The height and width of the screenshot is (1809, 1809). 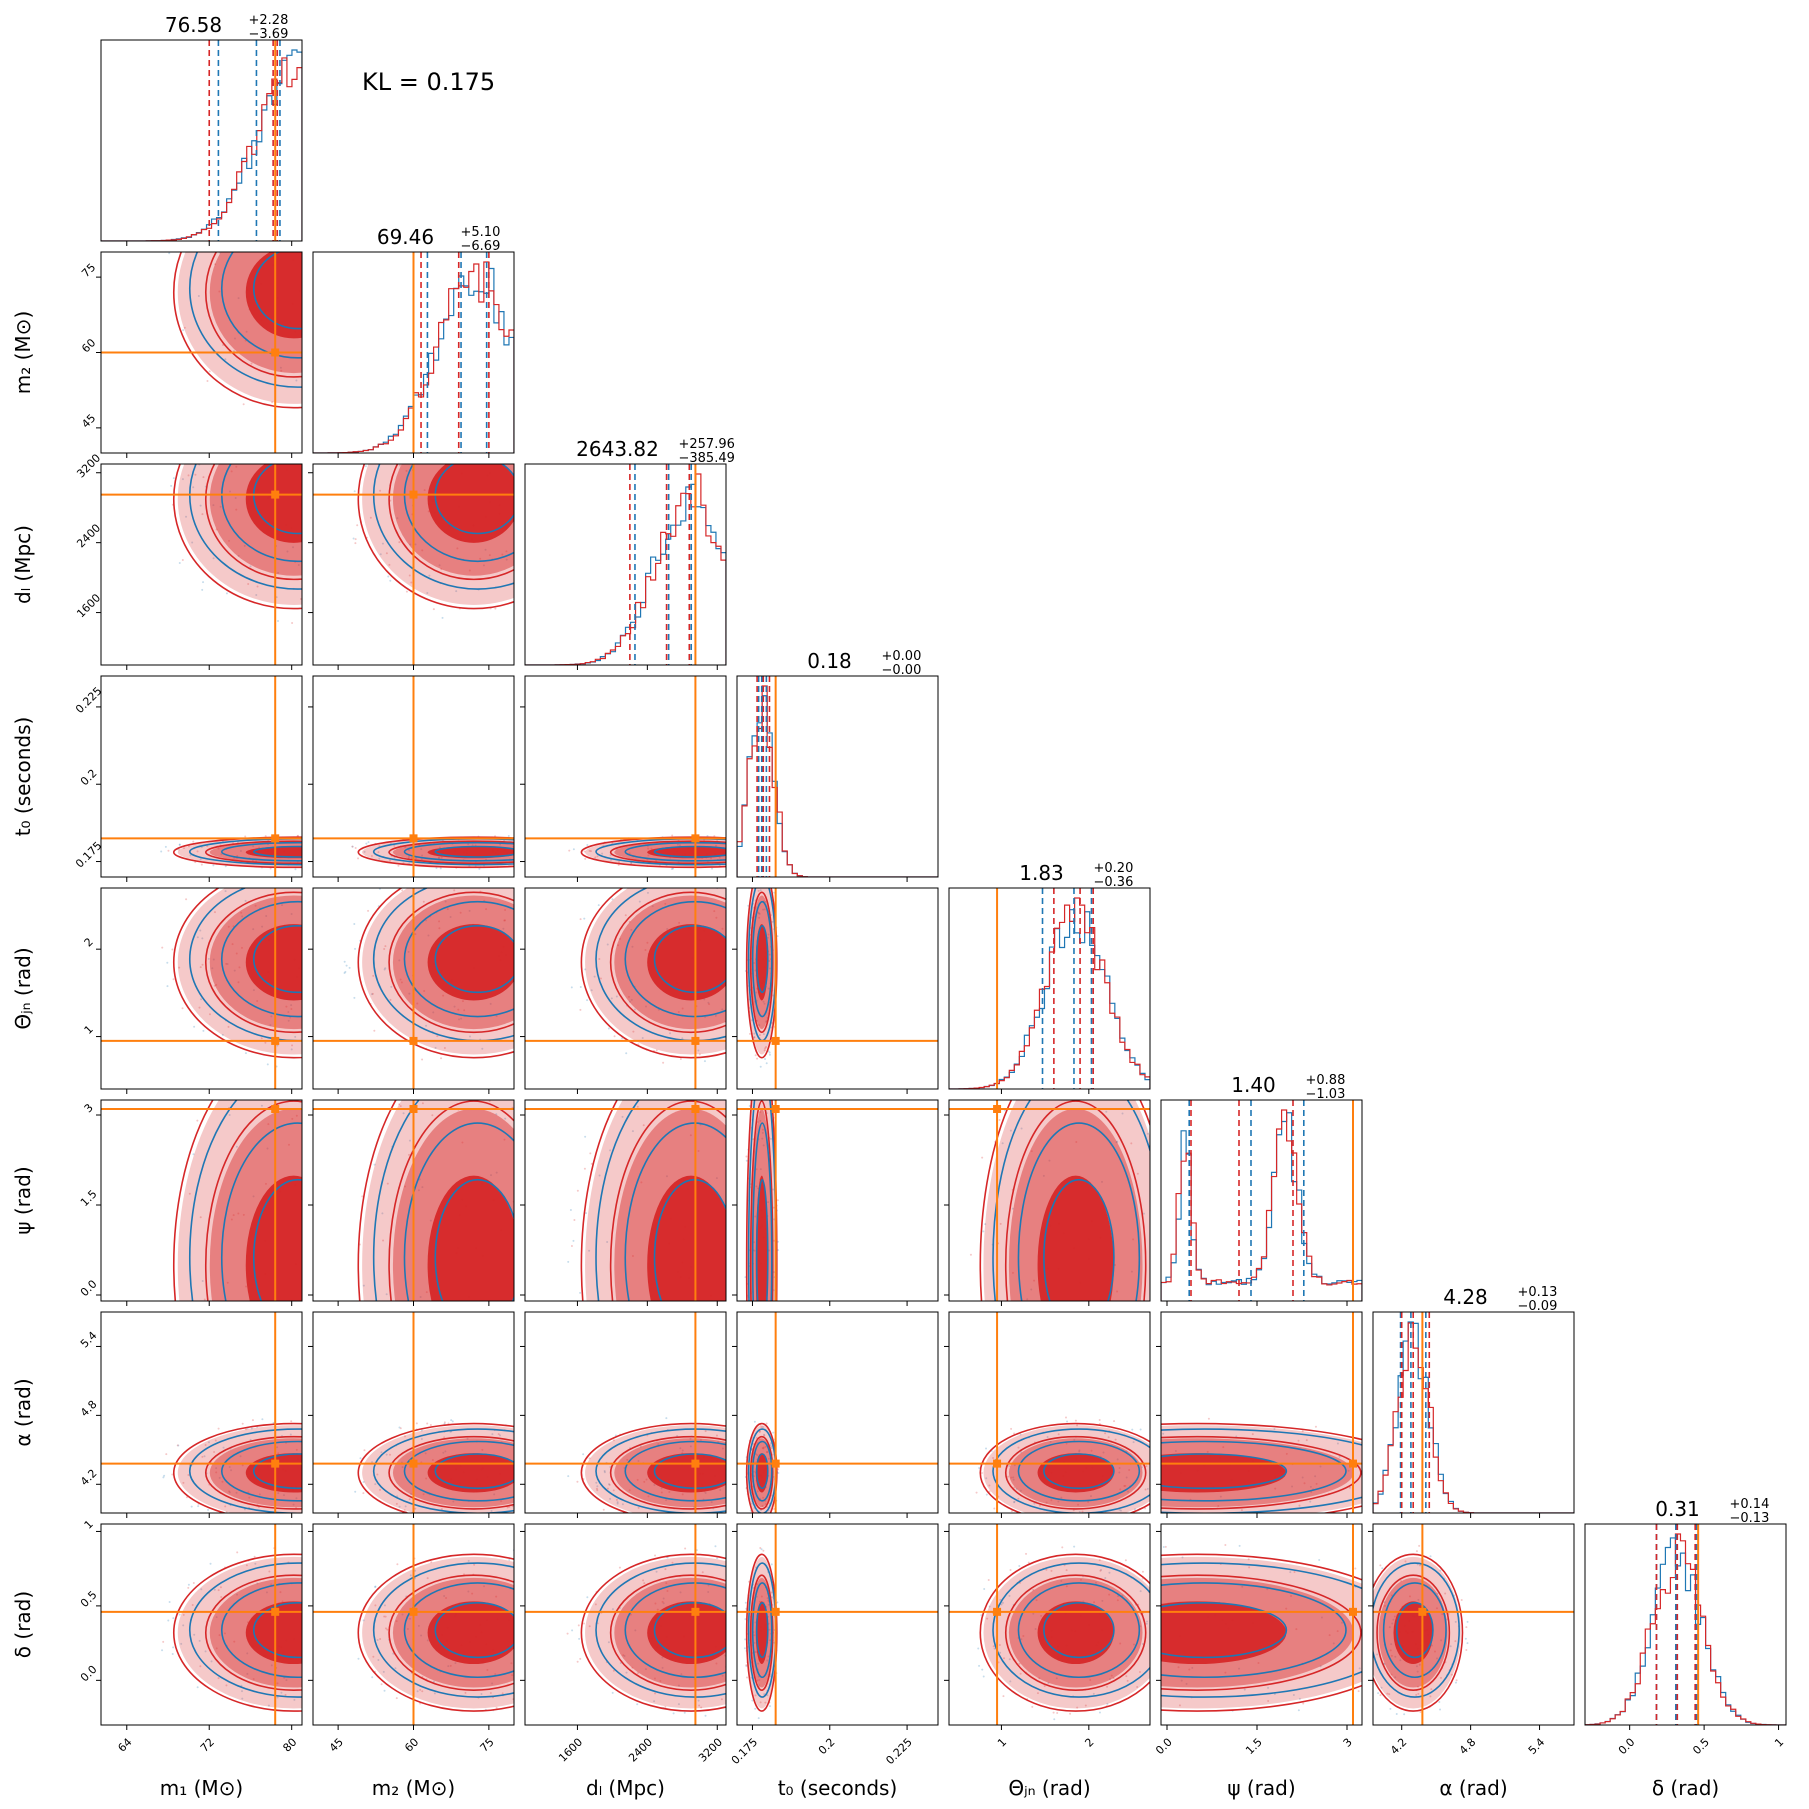 I want to click on contour-line-a, so click(x=762, y=1471).